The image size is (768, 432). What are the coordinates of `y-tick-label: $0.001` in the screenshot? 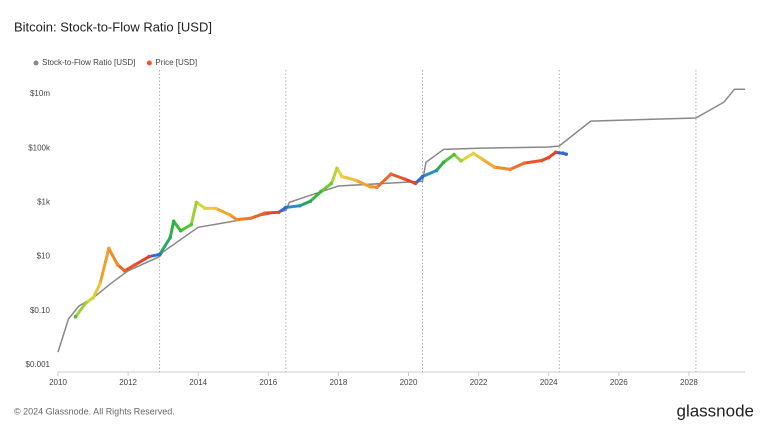 It's located at (38, 364).